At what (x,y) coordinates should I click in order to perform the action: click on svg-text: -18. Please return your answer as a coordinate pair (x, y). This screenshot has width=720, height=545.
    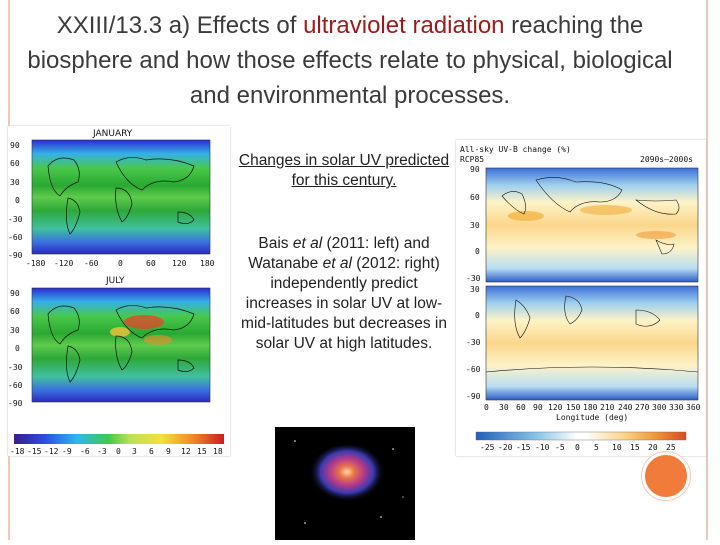
    Looking at the image, I should click on (17, 451).